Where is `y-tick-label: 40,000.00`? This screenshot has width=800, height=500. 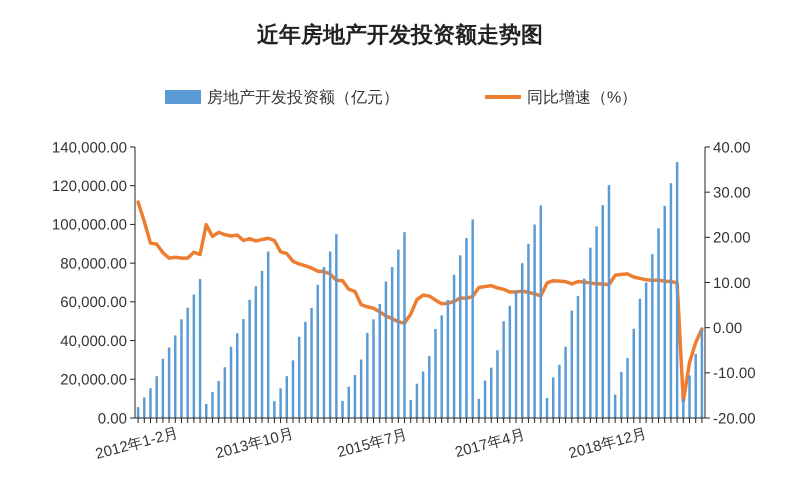
y-tick-label: 40,000.00 is located at coordinates (93, 341).